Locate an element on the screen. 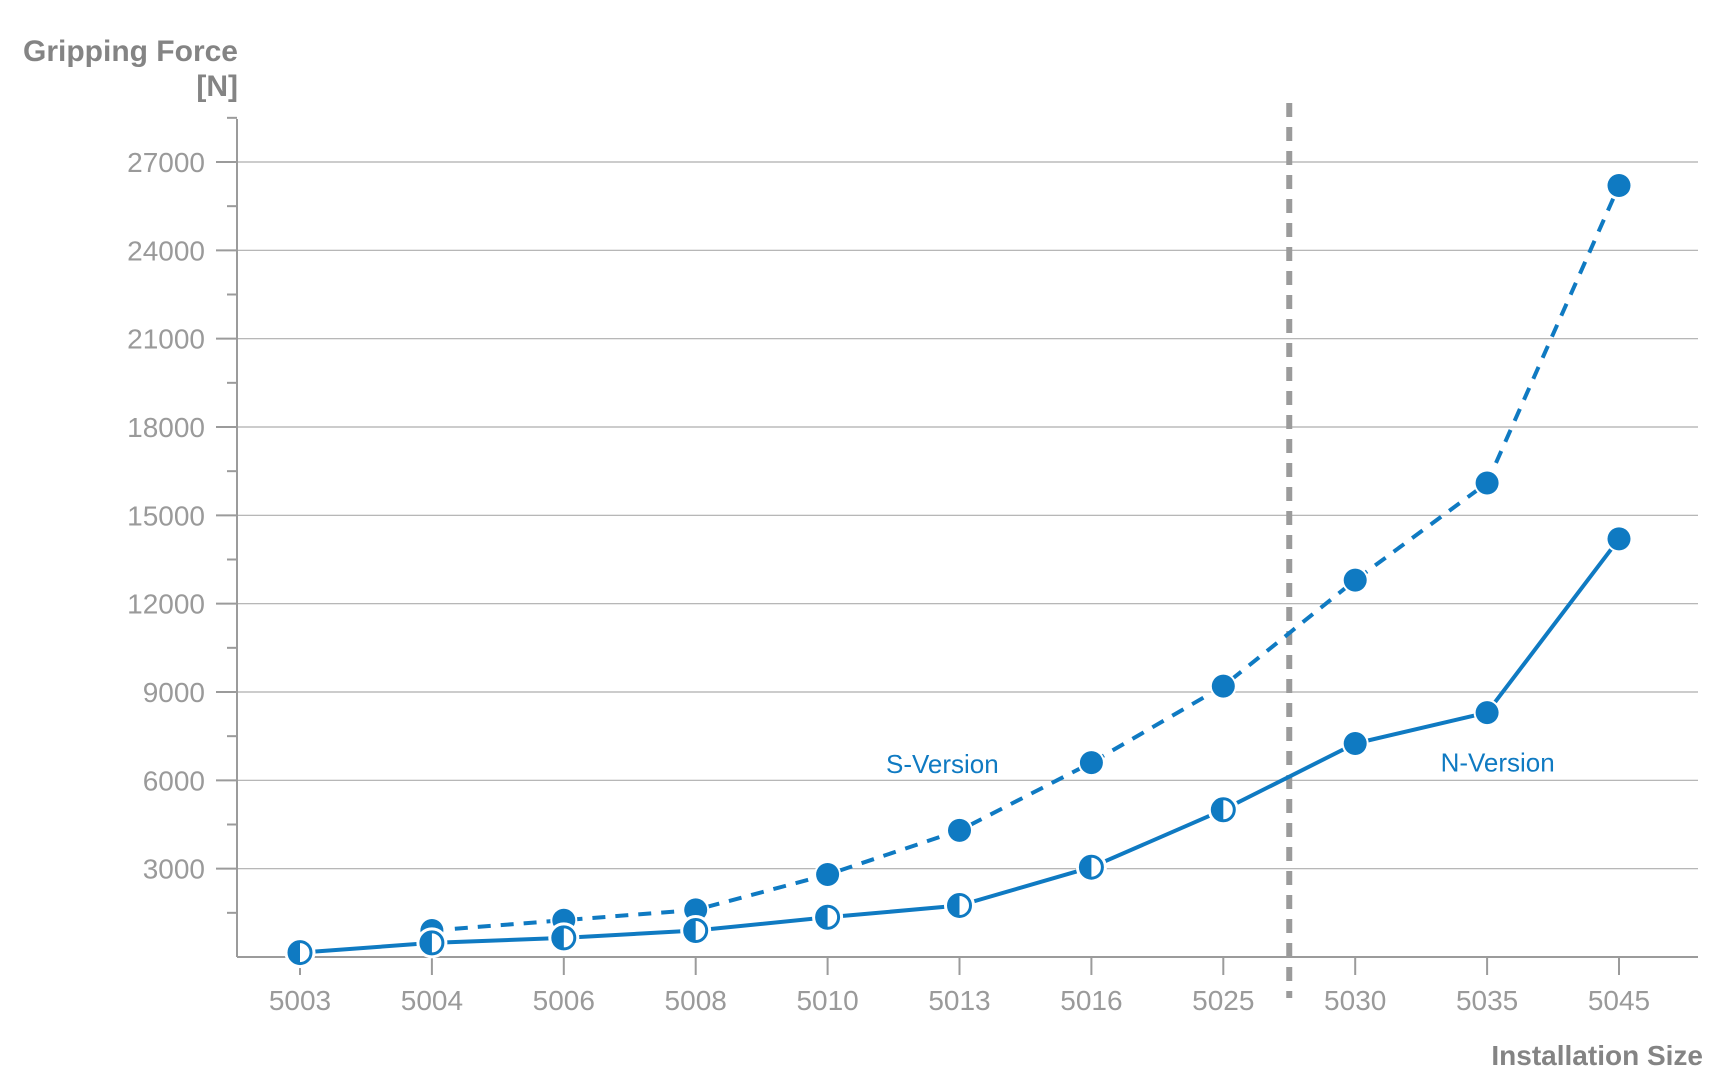 The width and height of the screenshot is (1721, 1077). series-label-n-version: N-Version is located at coordinates (1498, 763).